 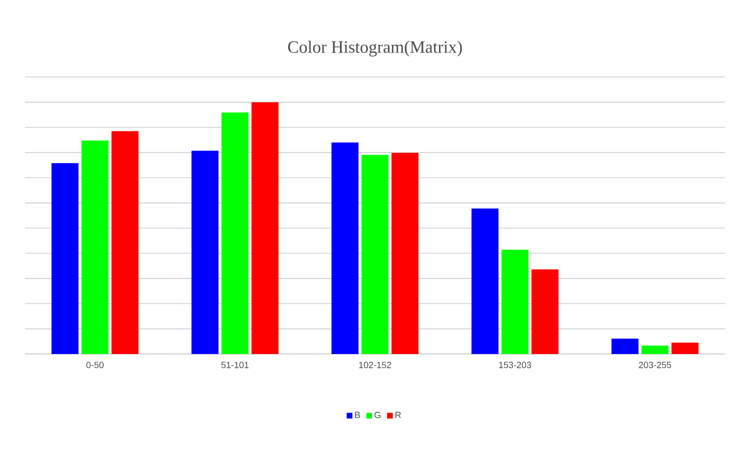 What do you see at coordinates (235, 365) in the screenshot?
I see `x-tick-label: 51-101` at bounding box center [235, 365].